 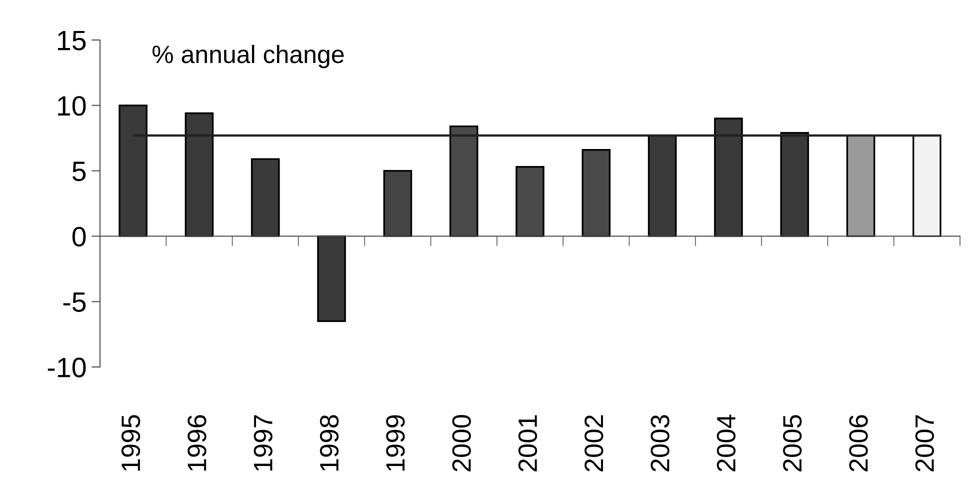 What do you see at coordinates (79, 172) in the screenshot?
I see `y-tick-label: 5` at bounding box center [79, 172].